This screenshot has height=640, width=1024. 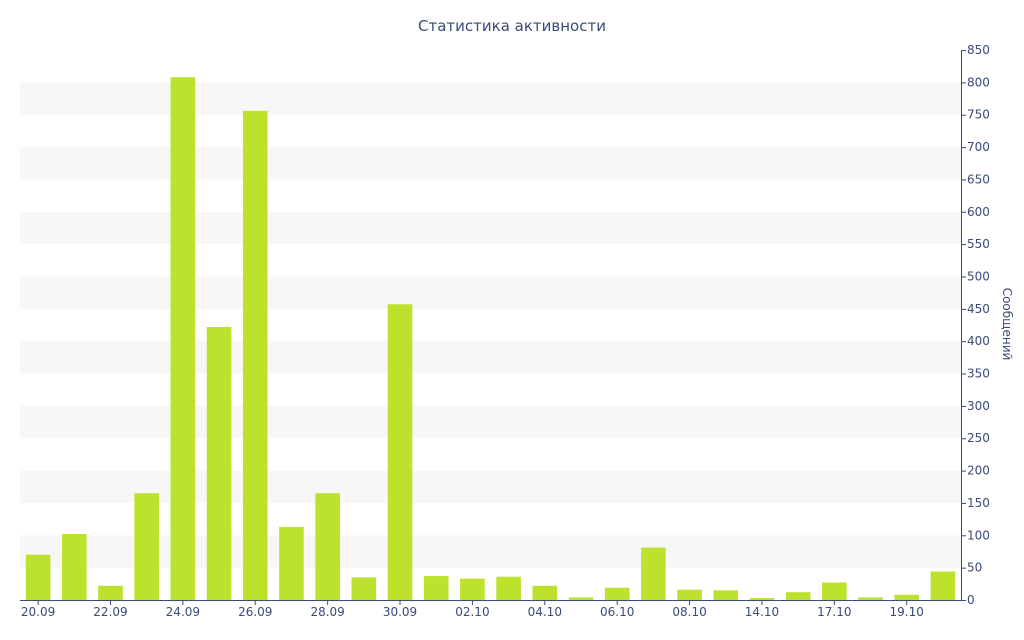 I want to click on y-tick-label: 550, so click(x=978, y=244).